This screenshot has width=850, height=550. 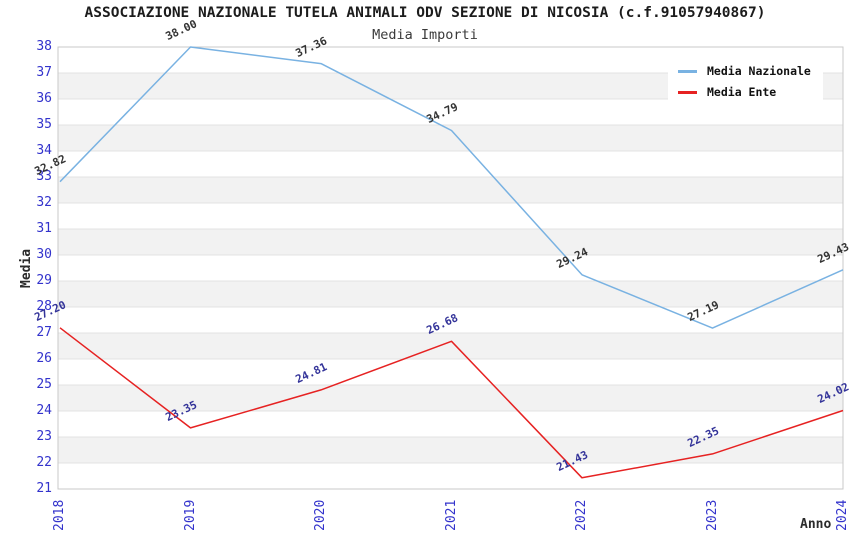 I want to click on legend: Media Nazionale Media Ente, so click(x=745, y=82).